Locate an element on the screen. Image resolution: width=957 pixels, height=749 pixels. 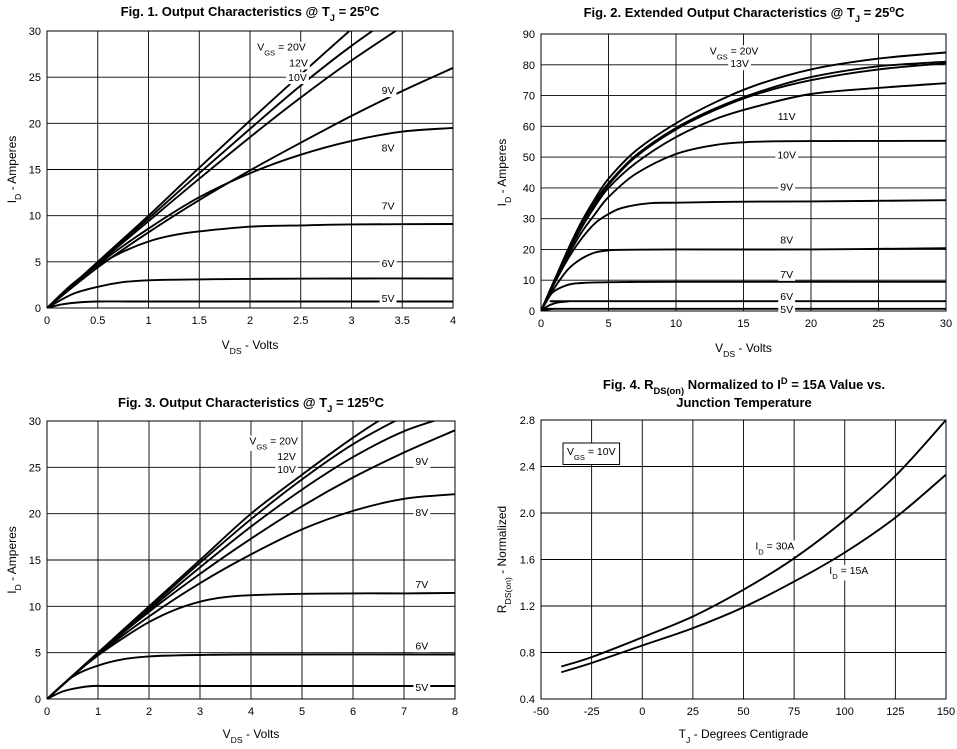
x-axis-label: TJ - Degrees Centigrade is located at coordinates (744, 736).